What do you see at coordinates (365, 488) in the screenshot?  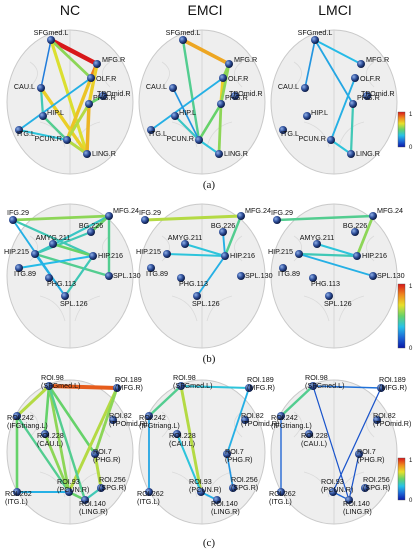 I see `node-spg` at bounding box center [365, 488].